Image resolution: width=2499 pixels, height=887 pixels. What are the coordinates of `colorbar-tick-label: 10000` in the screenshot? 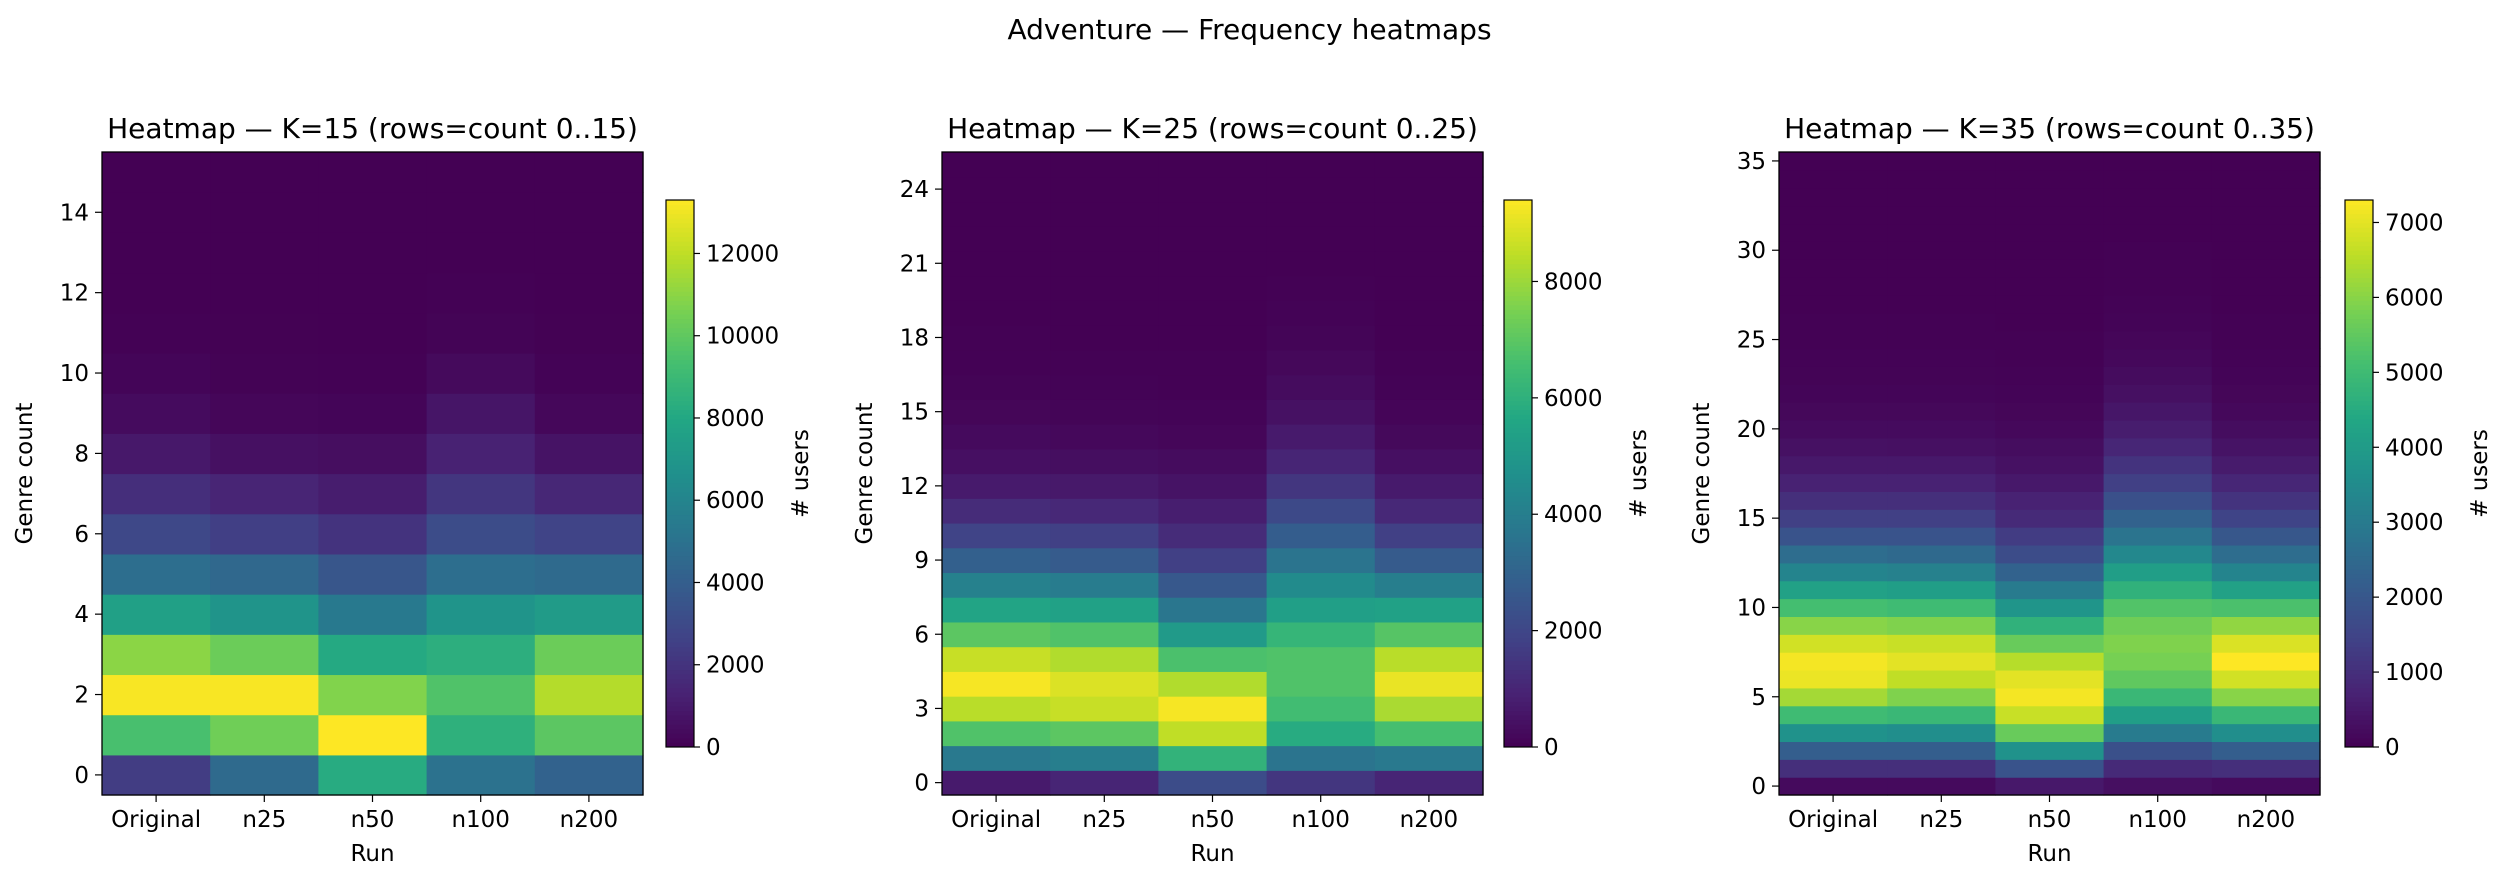 It's located at (742, 337).